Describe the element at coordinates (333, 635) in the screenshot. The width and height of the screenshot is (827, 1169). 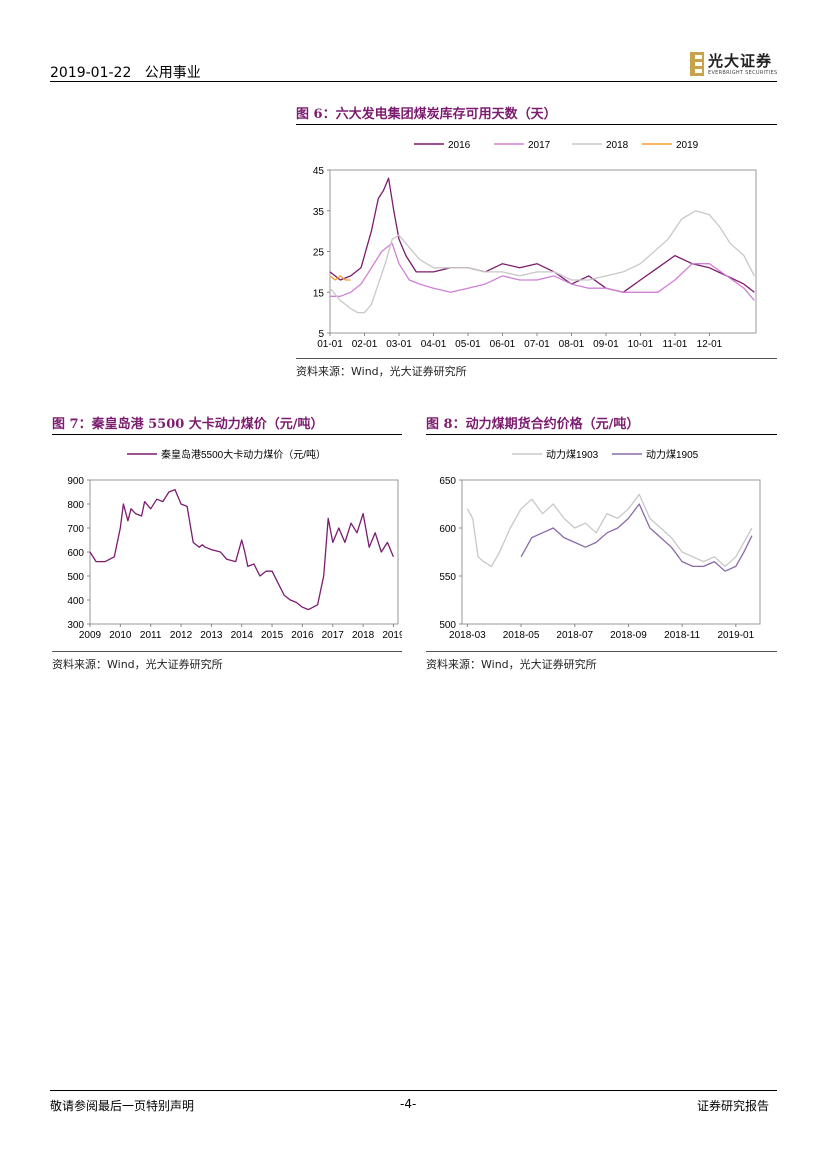
I see `fig7-x-tick-label: 2017` at that location.